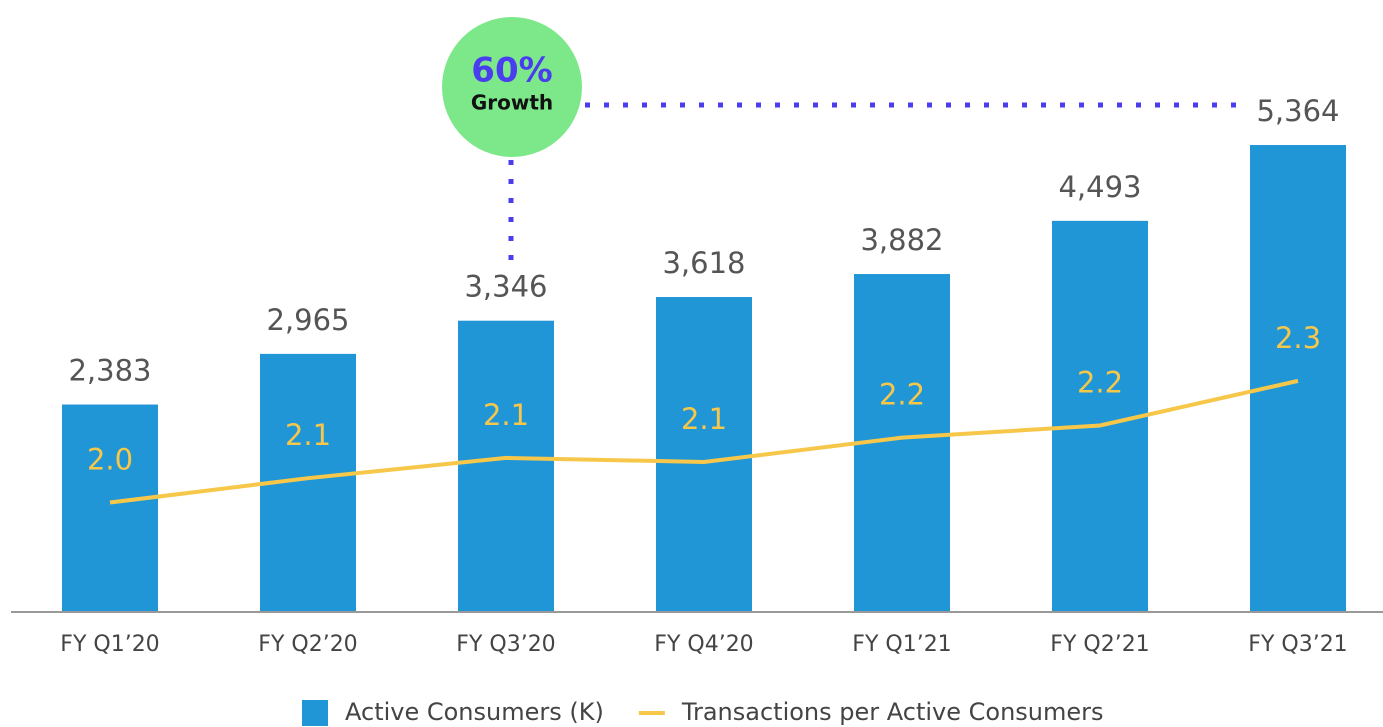  Describe the element at coordinates (1099, 644) in the screenshot. I see `x-tick-label: FY Q2’21` at that location.